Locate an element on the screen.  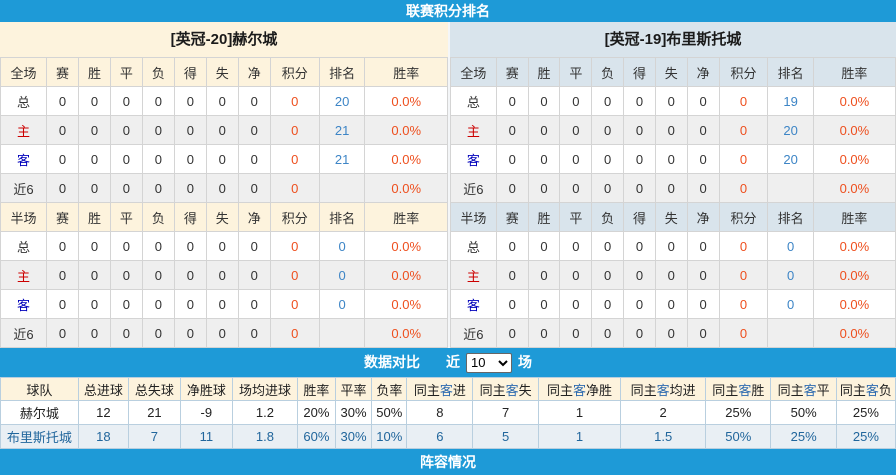
comparison-value: 50% is located at coordinates (803, 412).